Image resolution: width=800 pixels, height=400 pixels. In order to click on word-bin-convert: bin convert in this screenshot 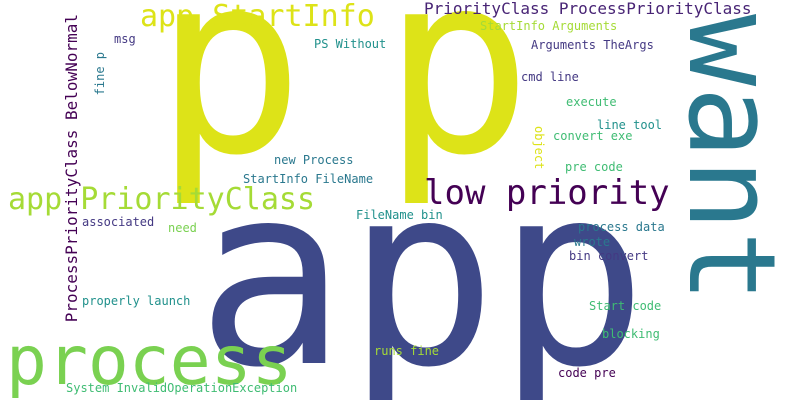, I will do `click(609, 256)`.